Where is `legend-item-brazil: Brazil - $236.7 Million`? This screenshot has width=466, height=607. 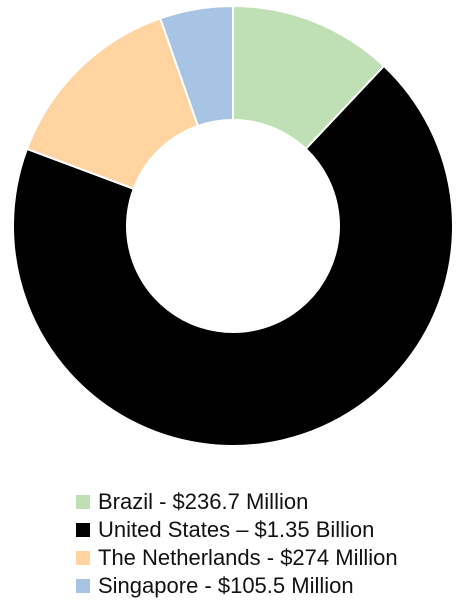 legend-item-brazil: Brazil - $236.7 Million is located at coordinates (237, 502).